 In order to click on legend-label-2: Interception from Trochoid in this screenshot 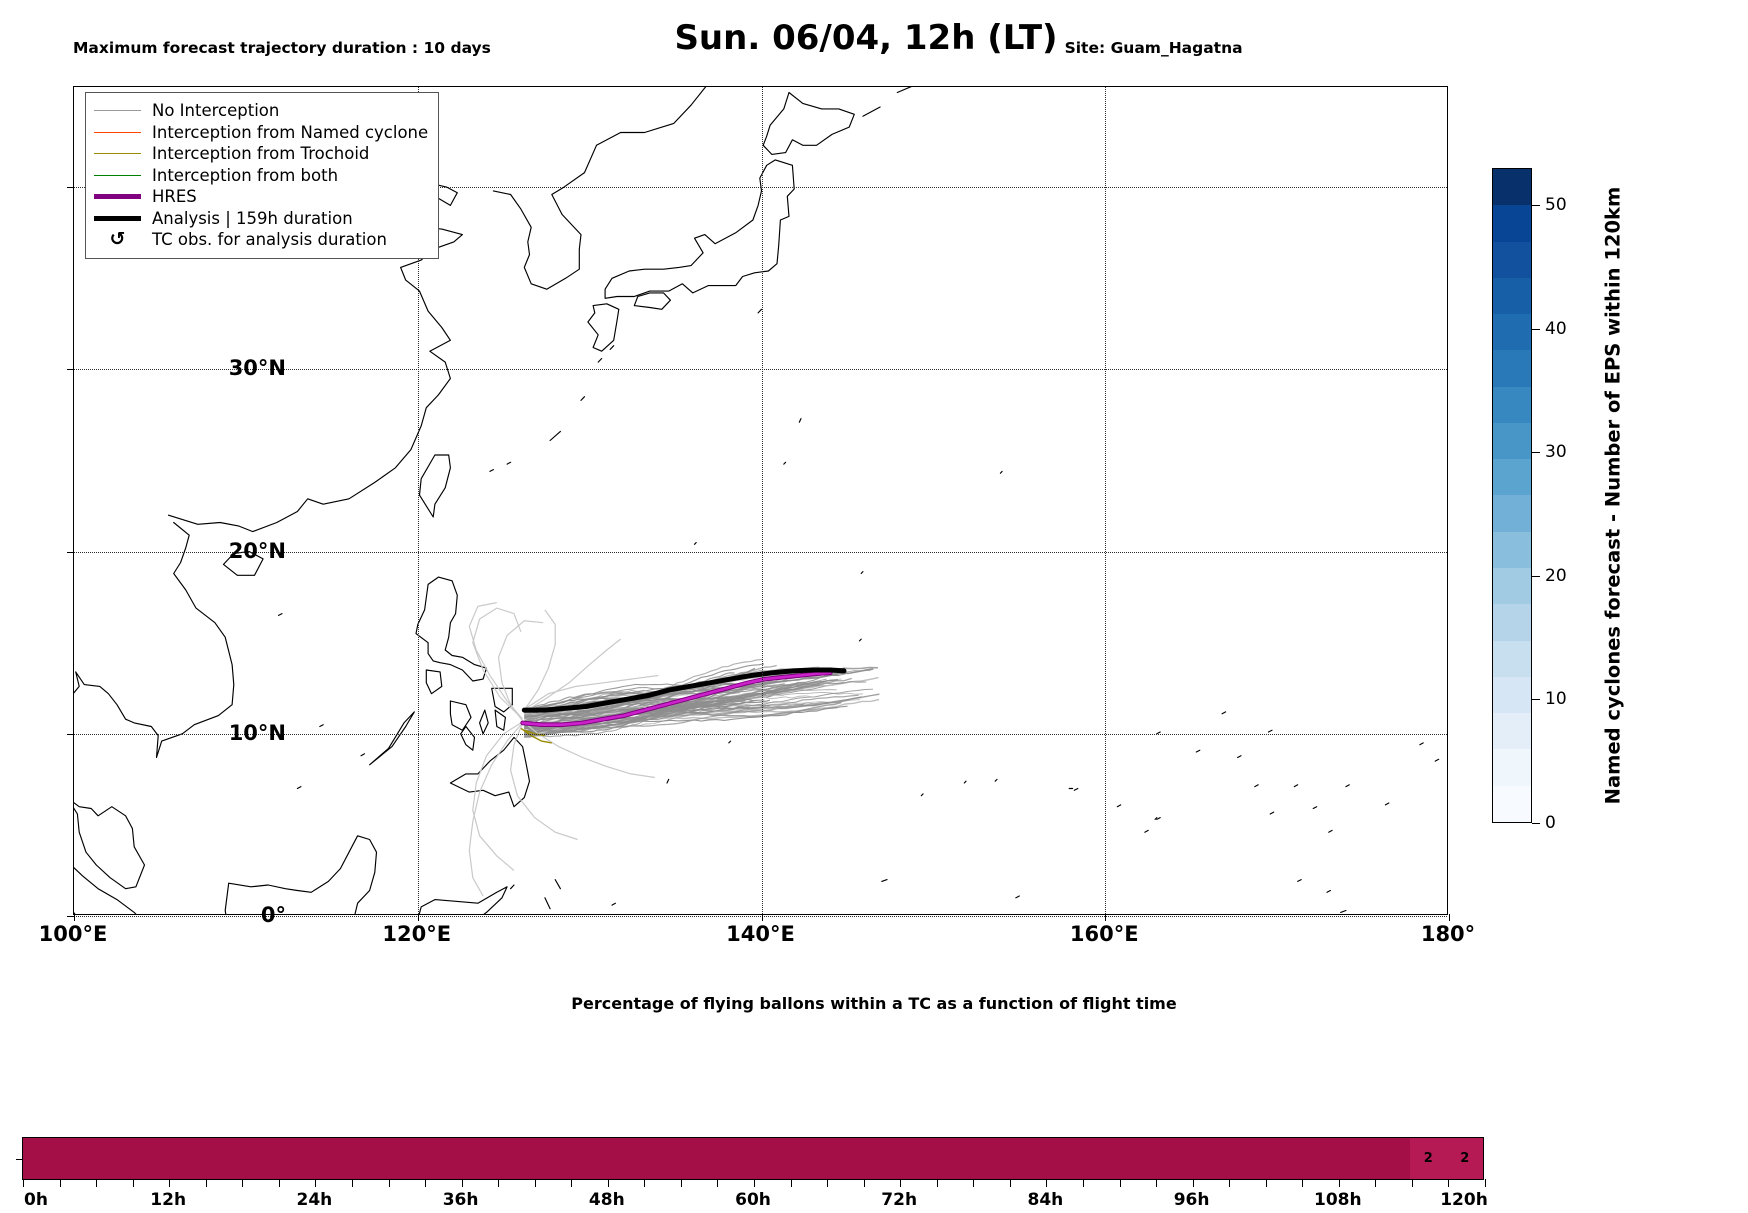, I will do `click(261, 154)`.